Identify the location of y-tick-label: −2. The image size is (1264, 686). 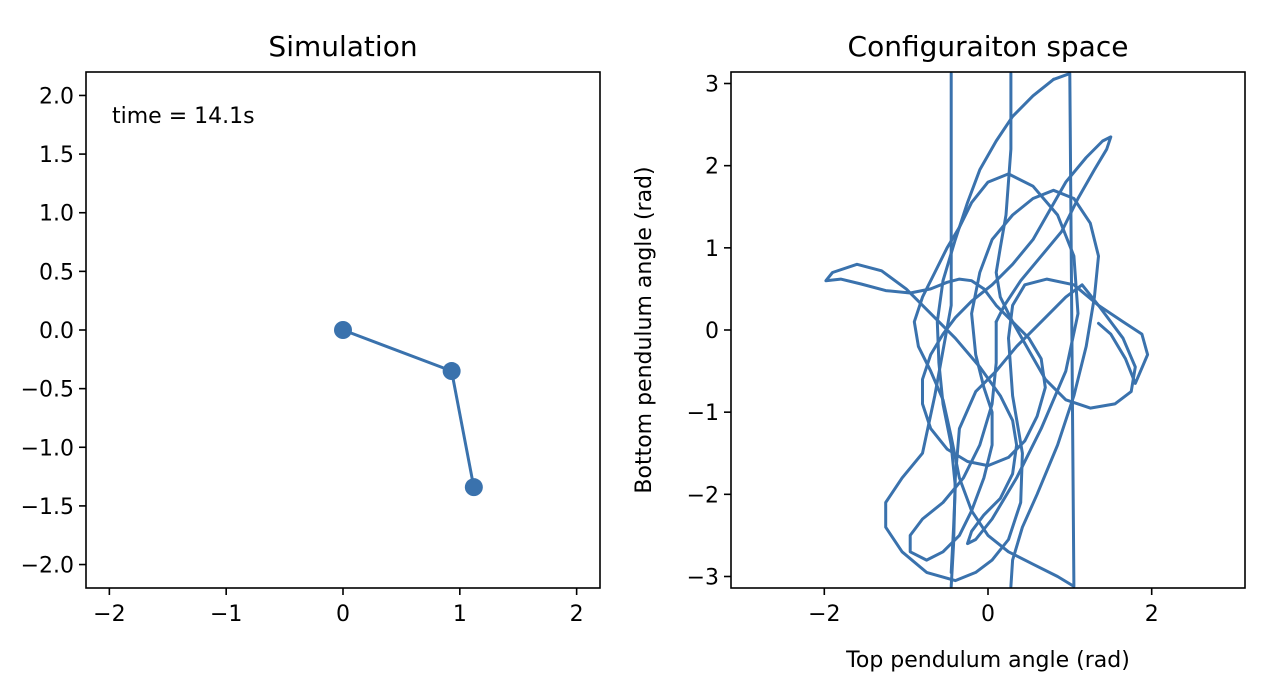
(703, 495).